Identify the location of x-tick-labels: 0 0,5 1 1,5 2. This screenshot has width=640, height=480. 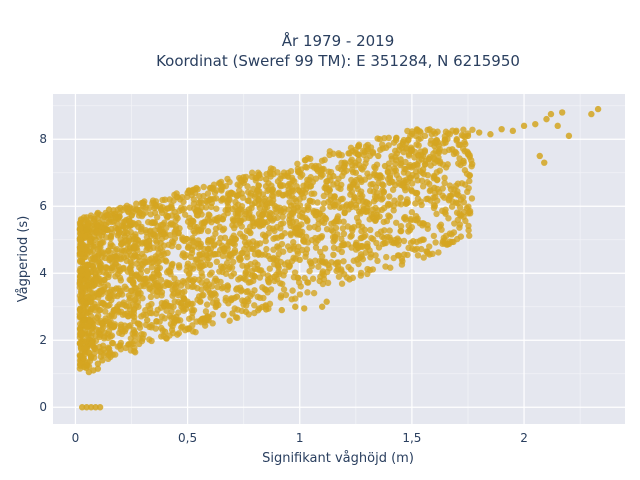
(300, 438).